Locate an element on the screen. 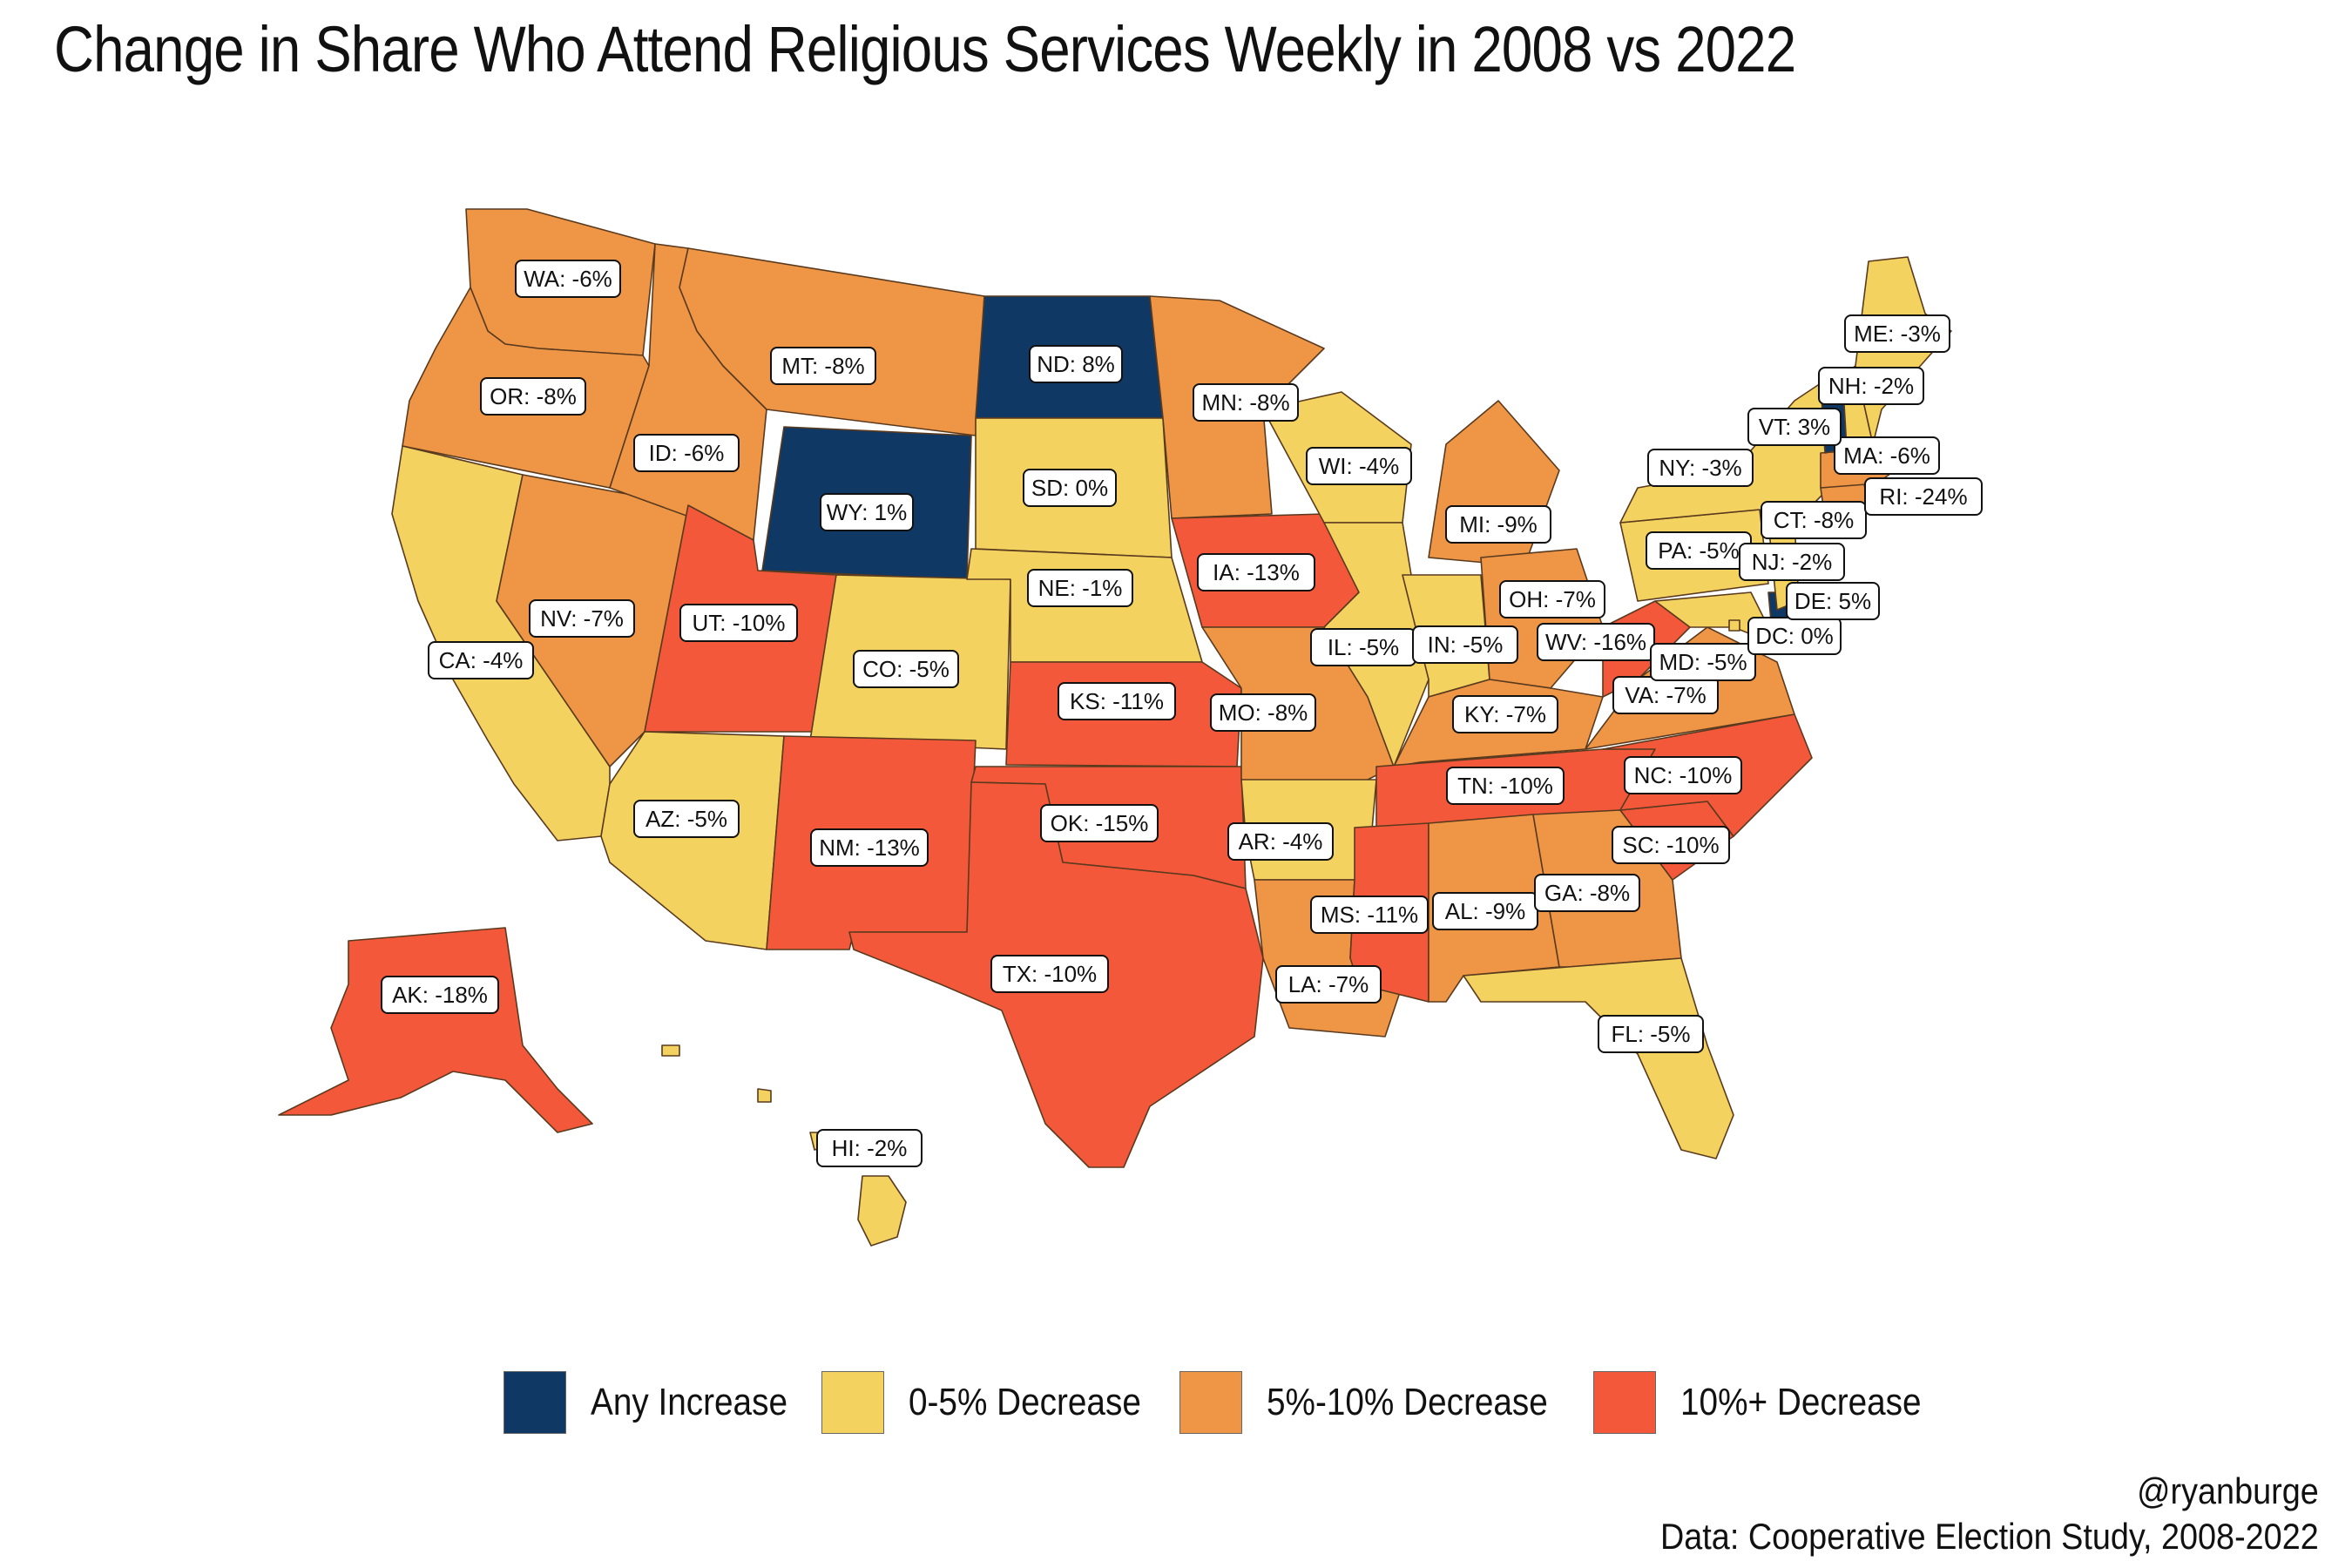 Image resolution: width=2352 pixels, height=1568 pixels. state-label-text-va: VA: -7% is located at coordinates (1665, 695).